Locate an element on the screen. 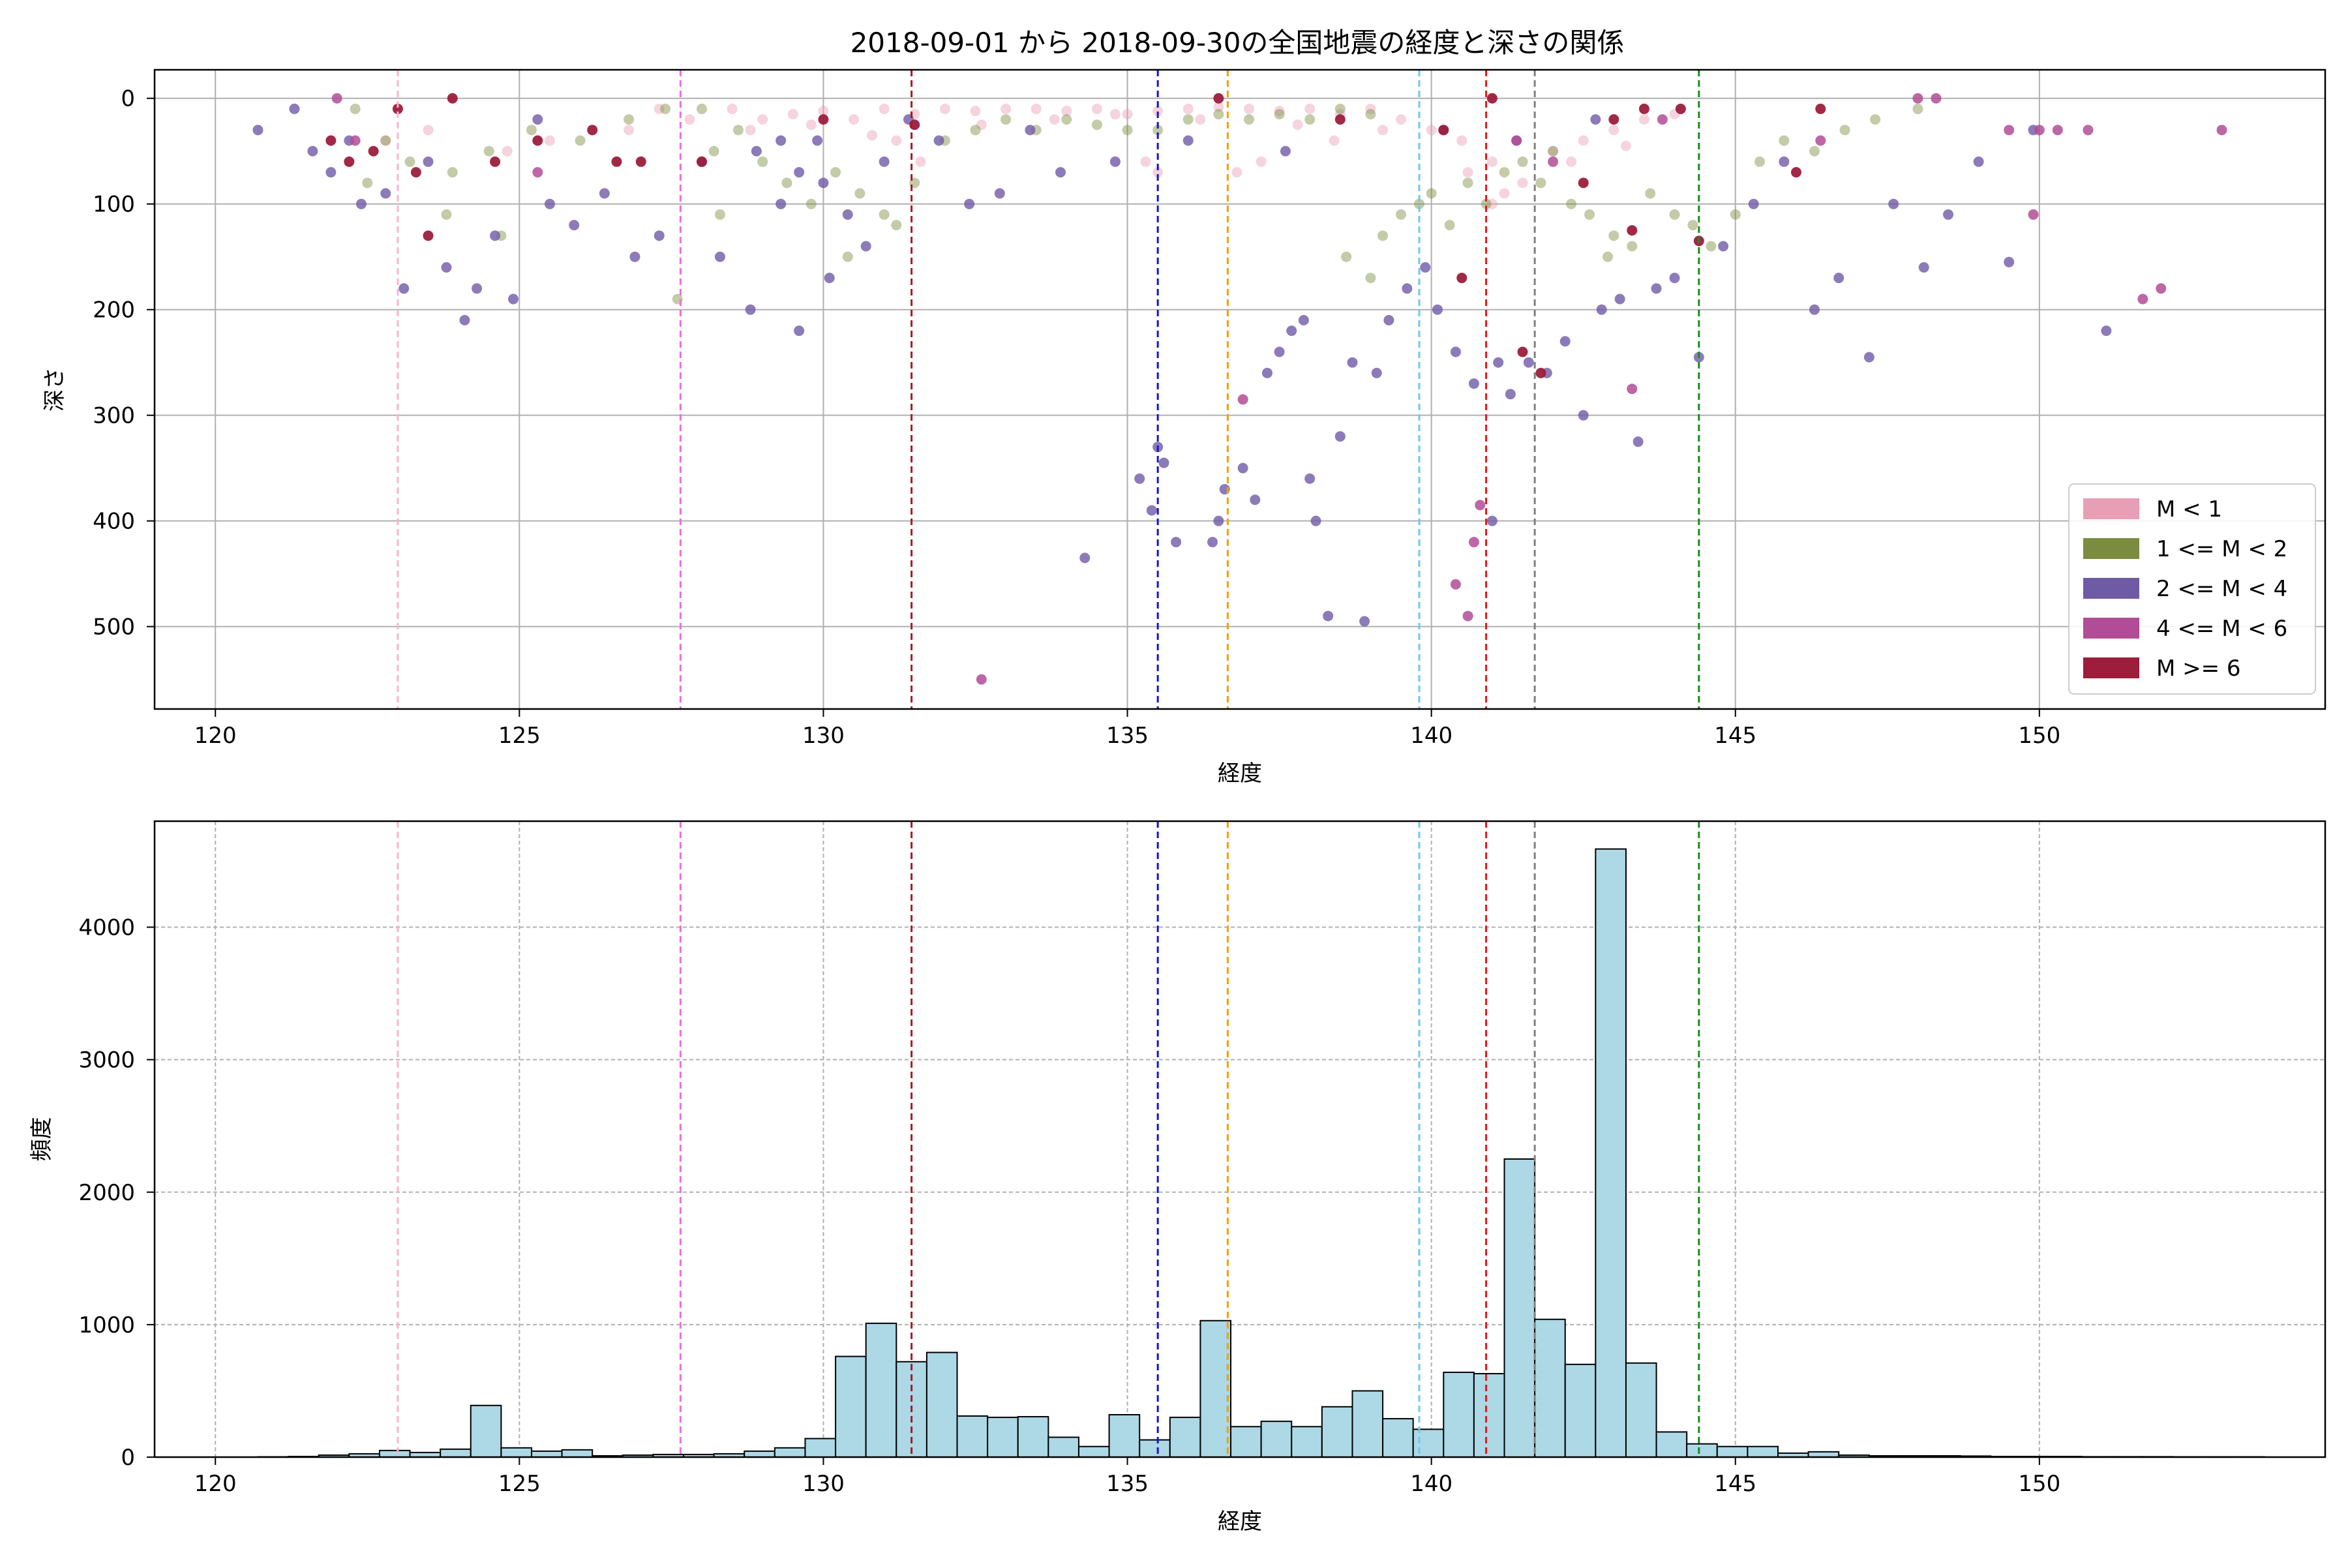 The image size is (2348, 1568). legend-swatch is located at coordinates (2111, 667).